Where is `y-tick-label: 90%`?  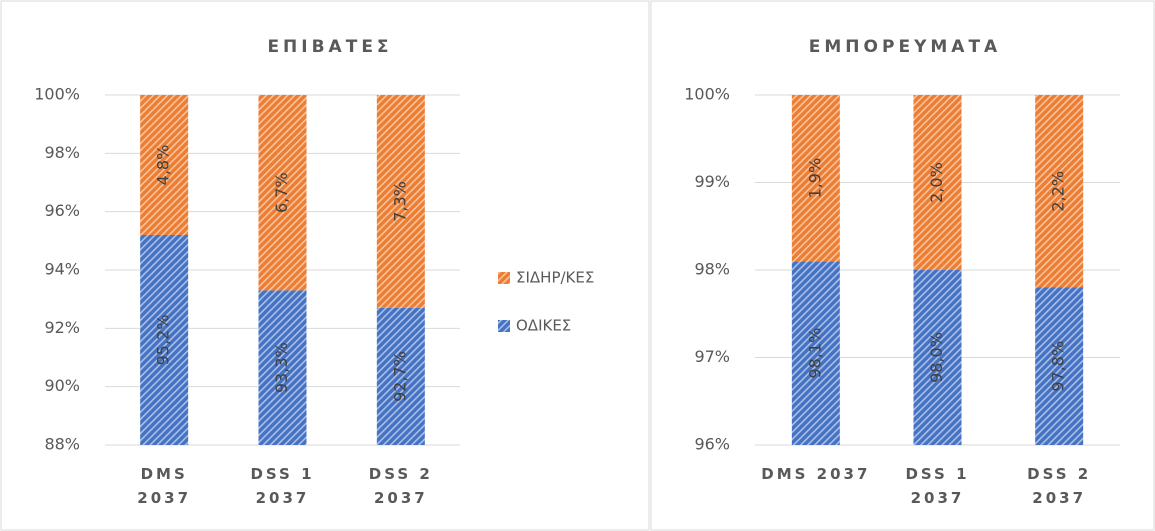
y-tick-label: 90% is located at coordinates (62, 385).